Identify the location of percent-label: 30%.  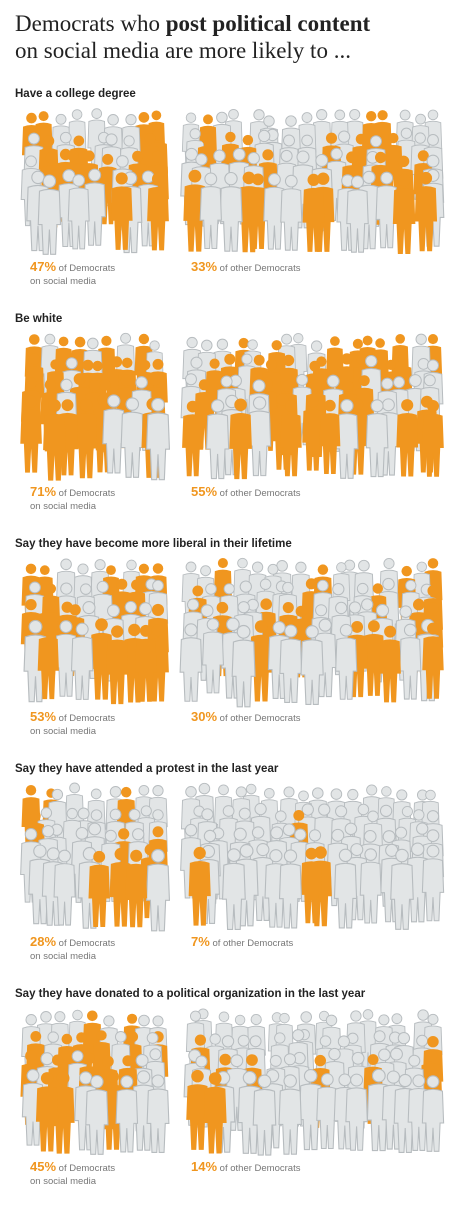
(204, 716).